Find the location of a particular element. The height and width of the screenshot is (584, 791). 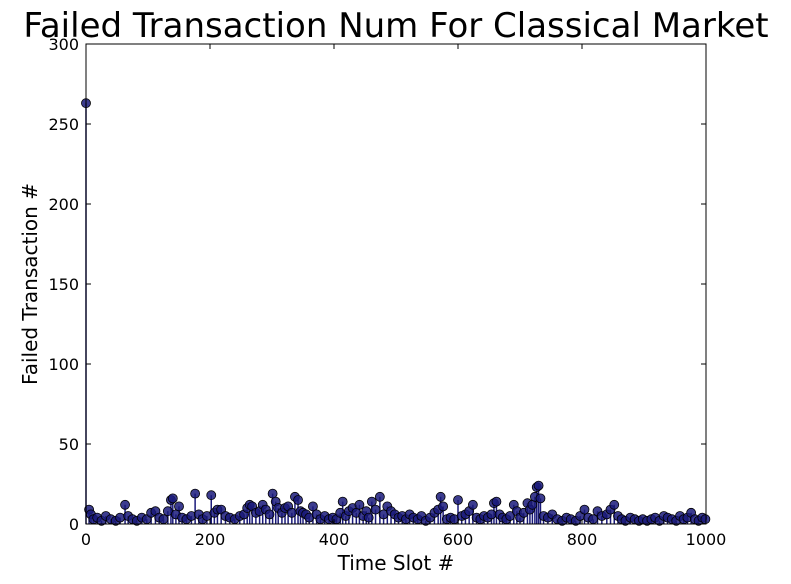

x-tick-label-600: 600 is located at coordinates (458, 539).